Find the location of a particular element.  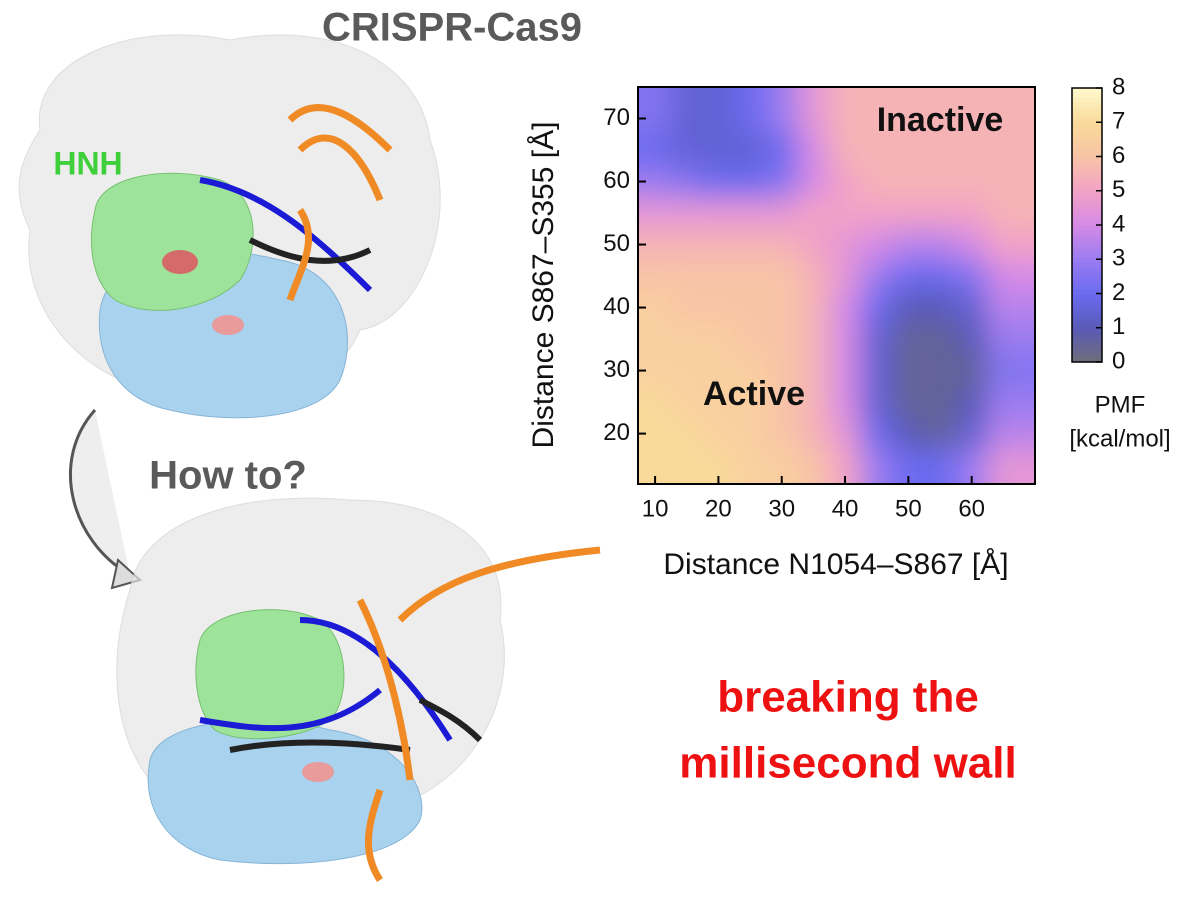

x-tick-label: 20 is located at coordinates (718, 508).